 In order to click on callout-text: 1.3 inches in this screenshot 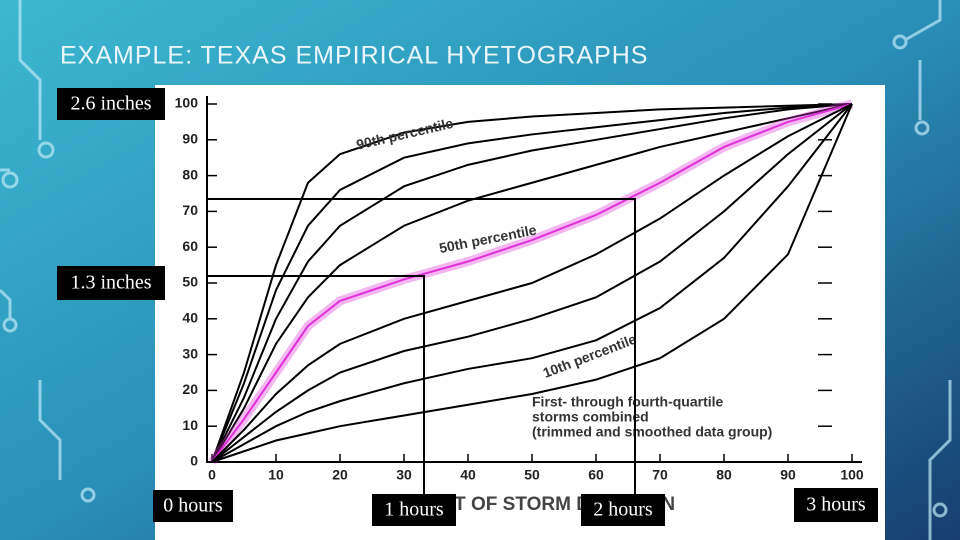, I will do `click(110, 283)`.